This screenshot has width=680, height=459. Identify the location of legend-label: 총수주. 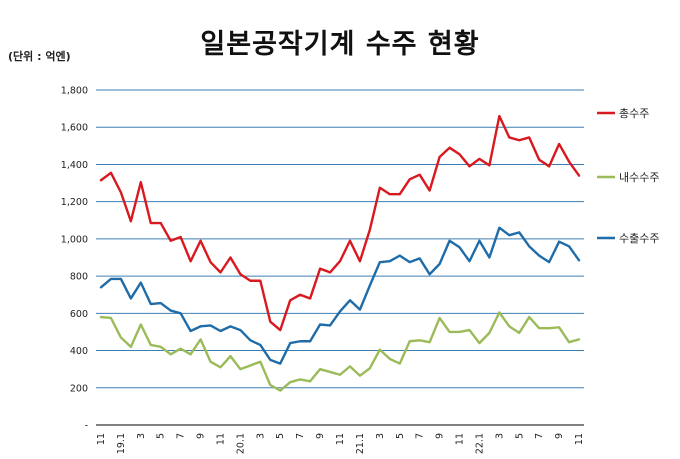
(634, 113).